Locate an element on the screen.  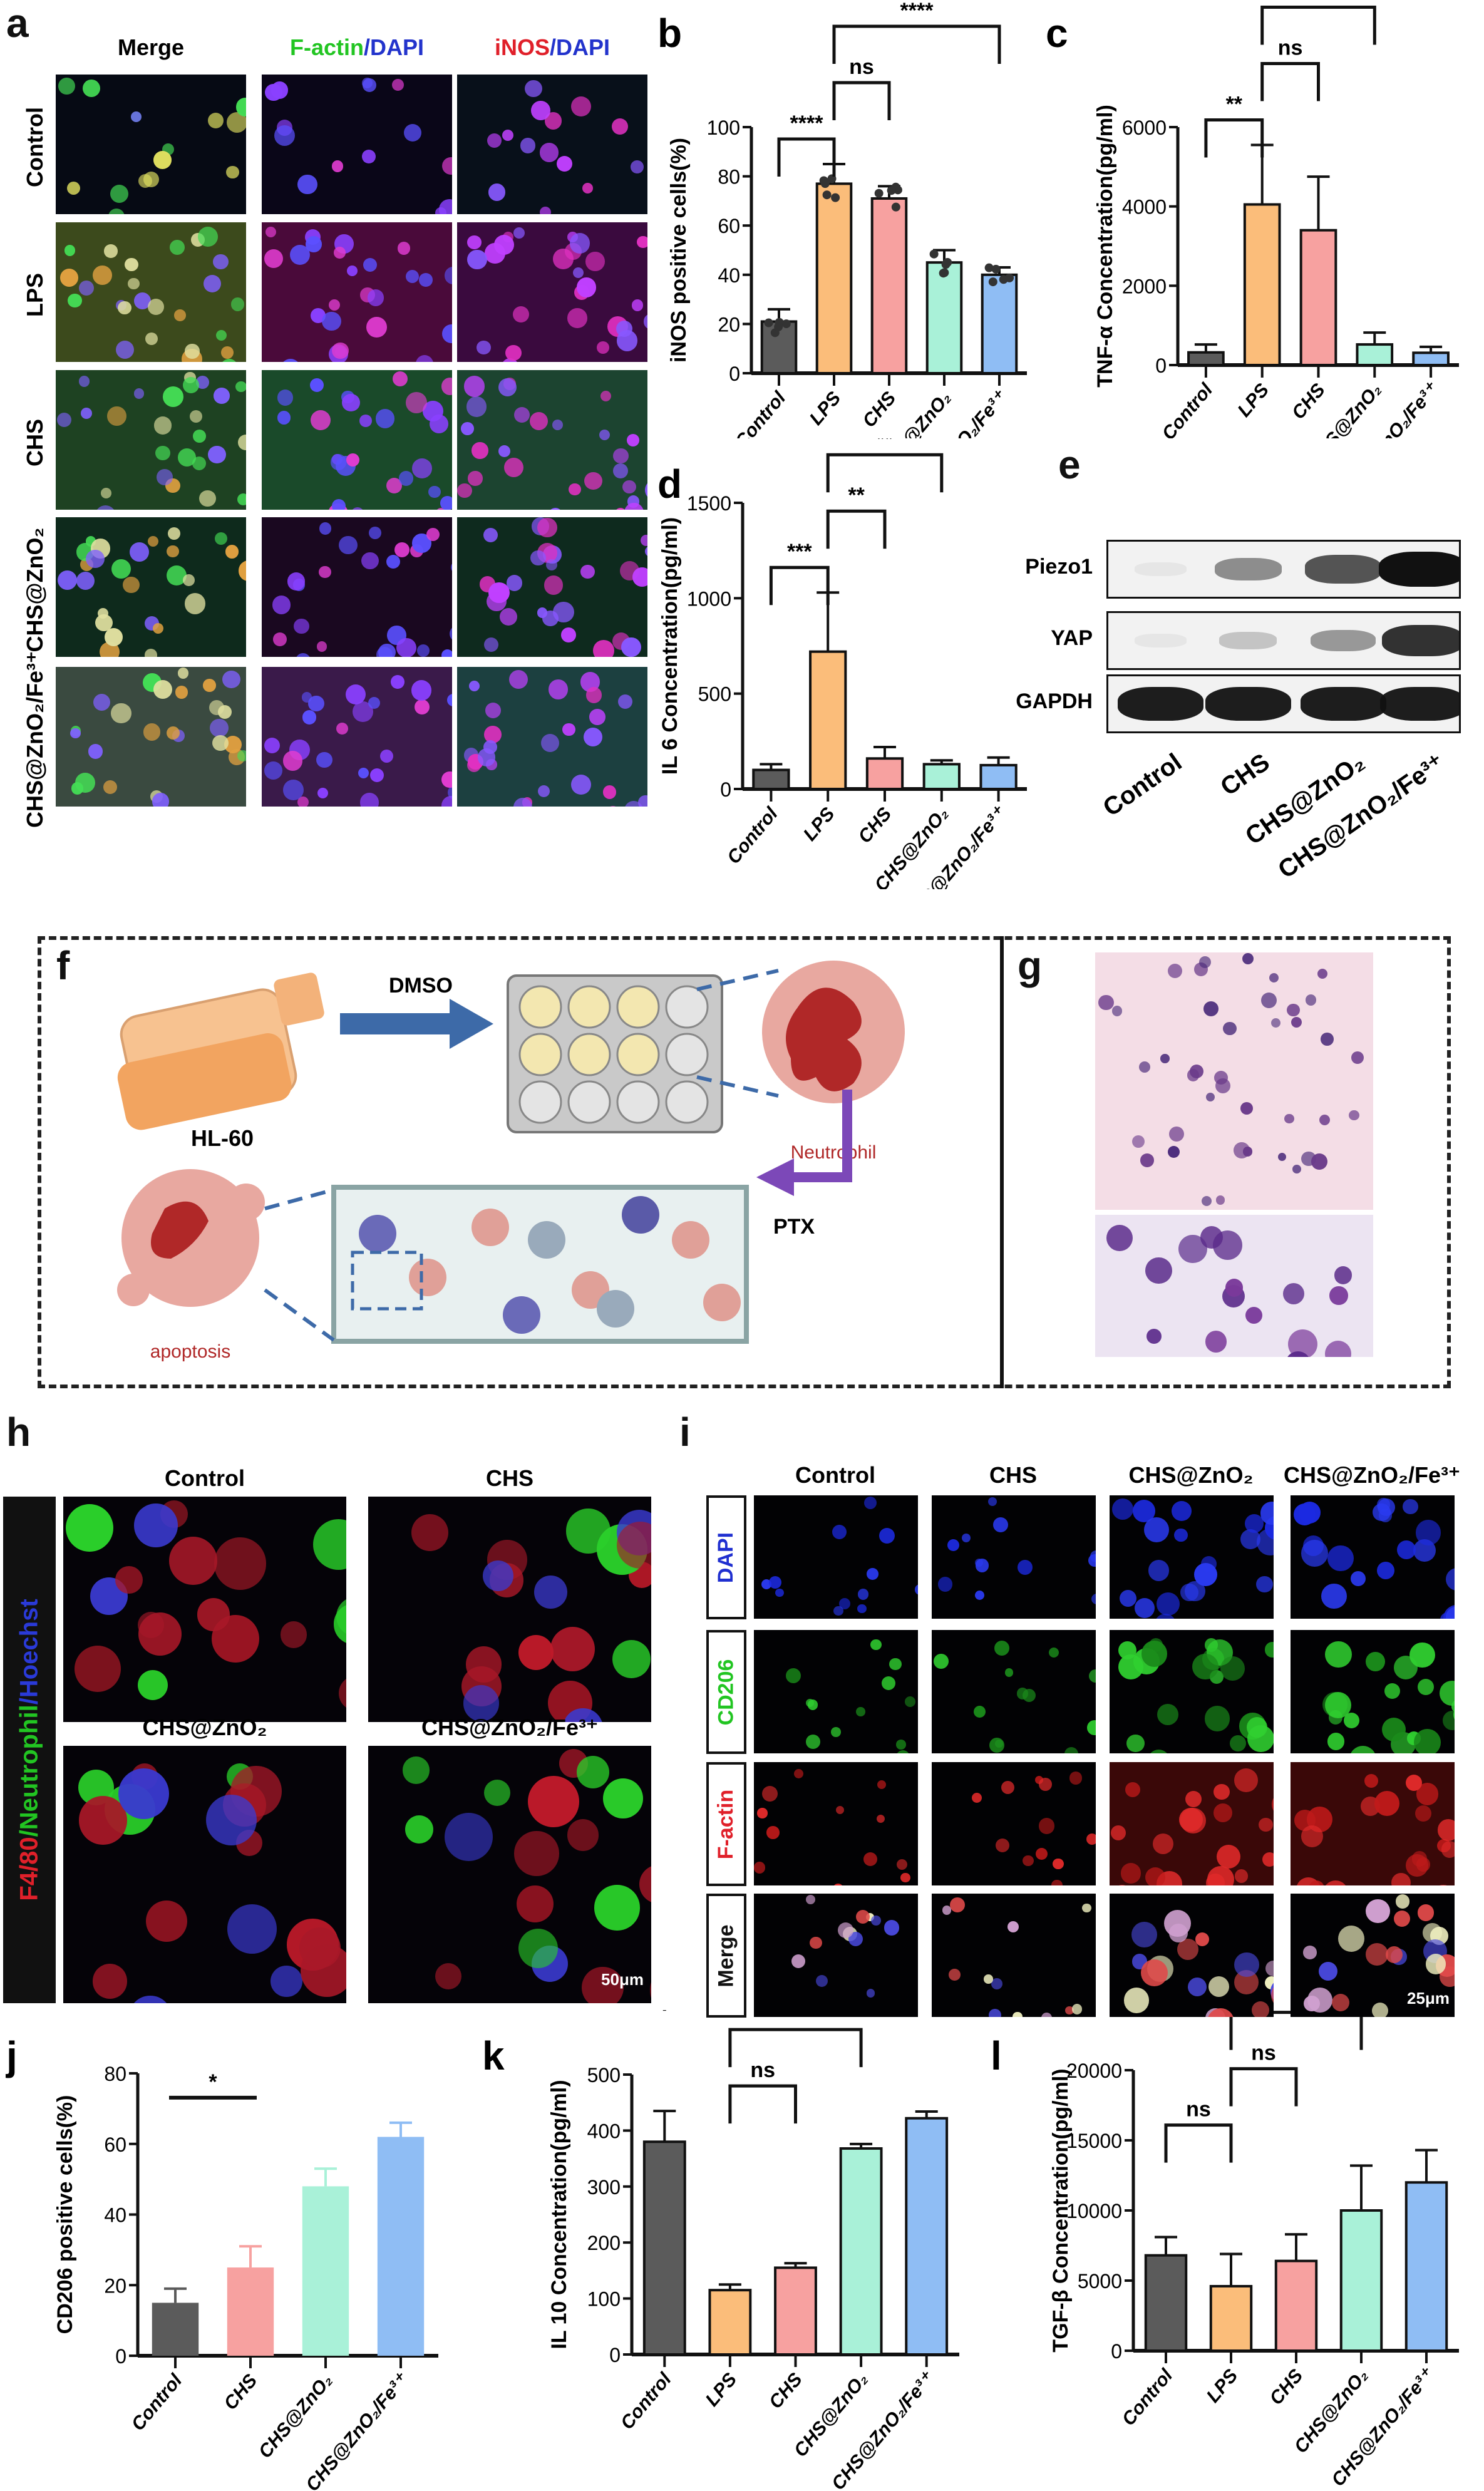
significance-label: **** is located at coordinates (917, 11).